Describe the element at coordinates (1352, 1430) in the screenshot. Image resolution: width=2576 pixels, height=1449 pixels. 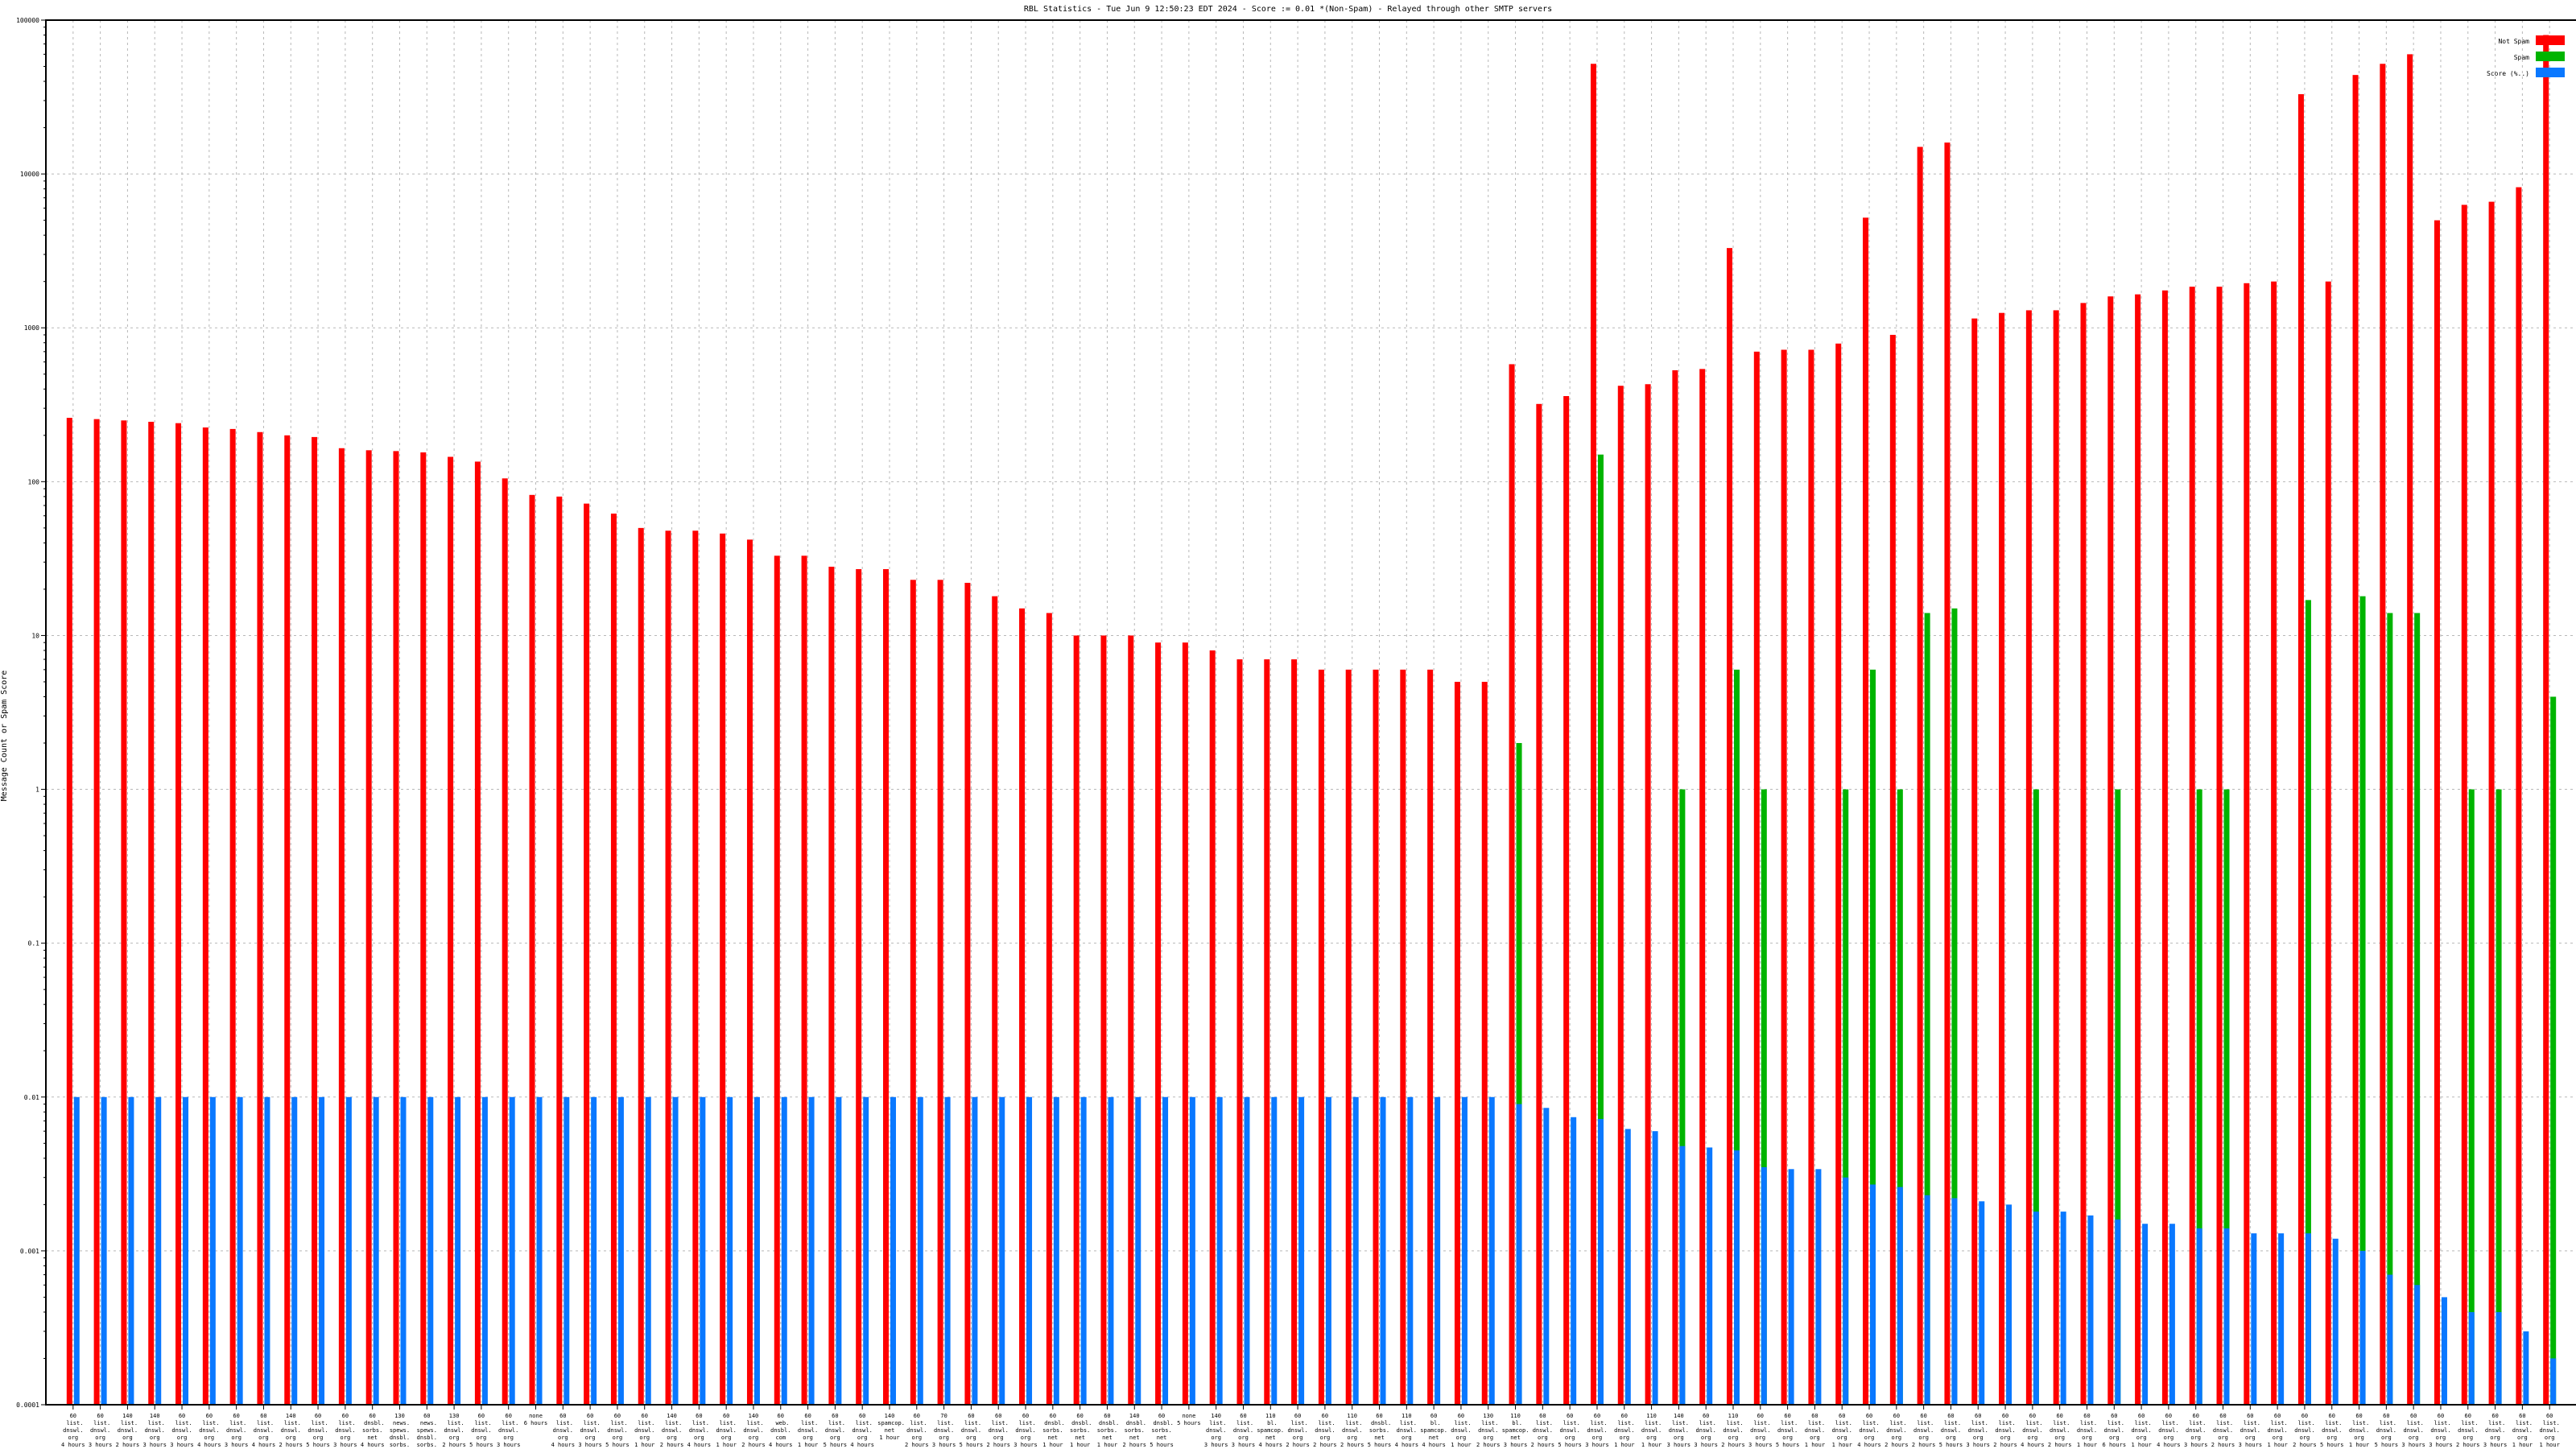
I see `x-tick-label: 110 list. dnswl. org 2 hours` at that location.